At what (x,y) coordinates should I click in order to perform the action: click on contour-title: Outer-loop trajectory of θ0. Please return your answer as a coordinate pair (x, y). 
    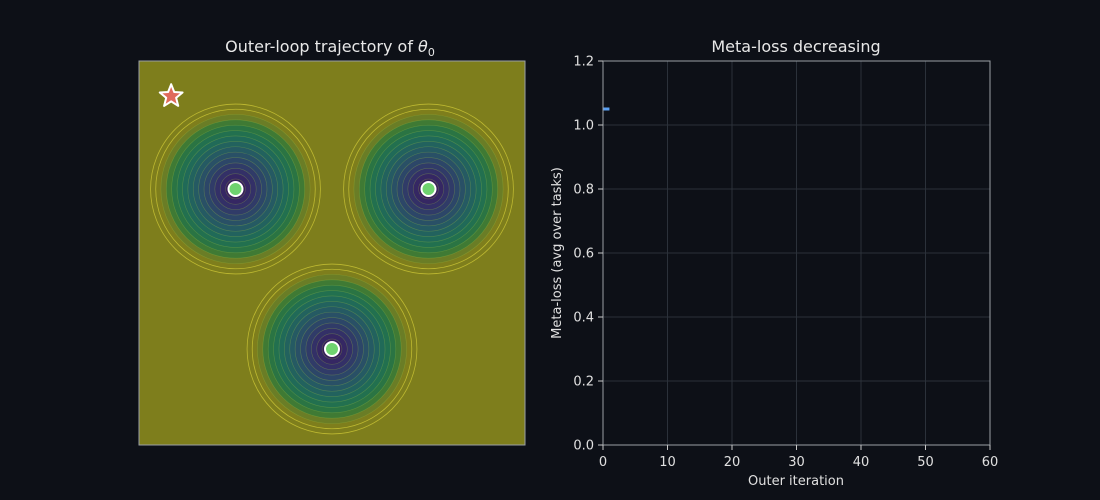
    Looking at the image, I should click on (330, 48).